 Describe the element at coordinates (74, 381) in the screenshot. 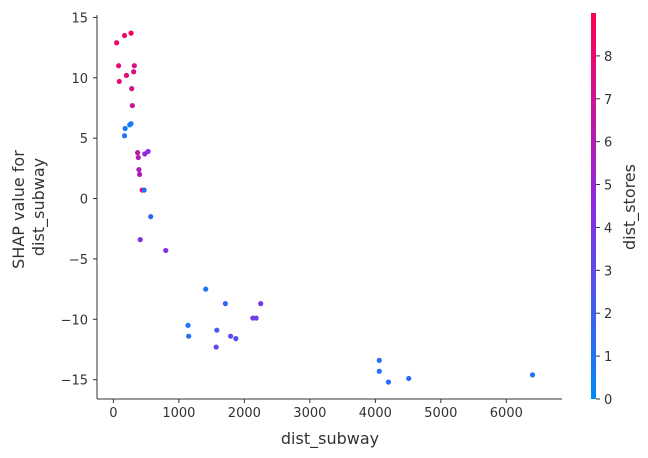

I see `y-tick-label: −15` at that location.